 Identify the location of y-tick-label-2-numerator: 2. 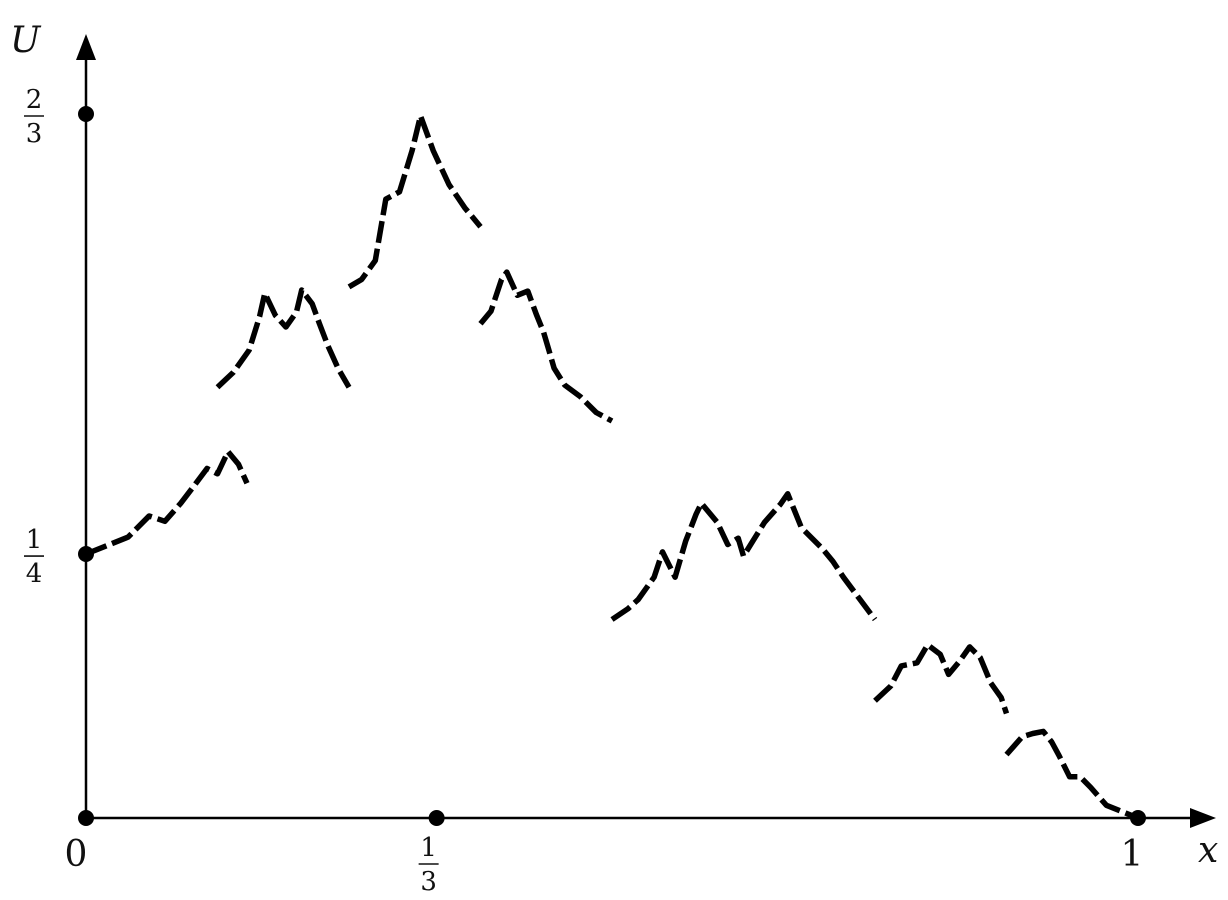
(34, 100).